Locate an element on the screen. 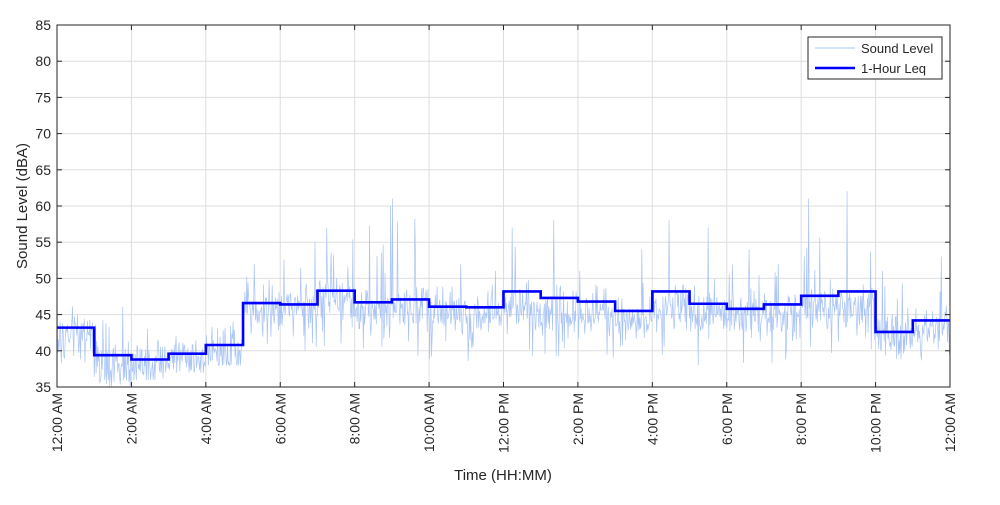  y-tick-label: 65 is located at coordinates (43, 170).